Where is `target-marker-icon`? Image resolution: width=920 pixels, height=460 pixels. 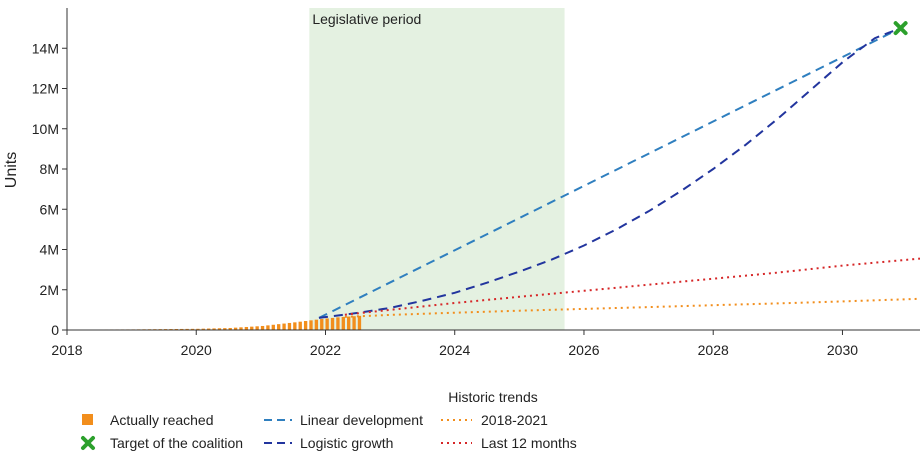 target-marker-icon is located at coordinates (900, 28).